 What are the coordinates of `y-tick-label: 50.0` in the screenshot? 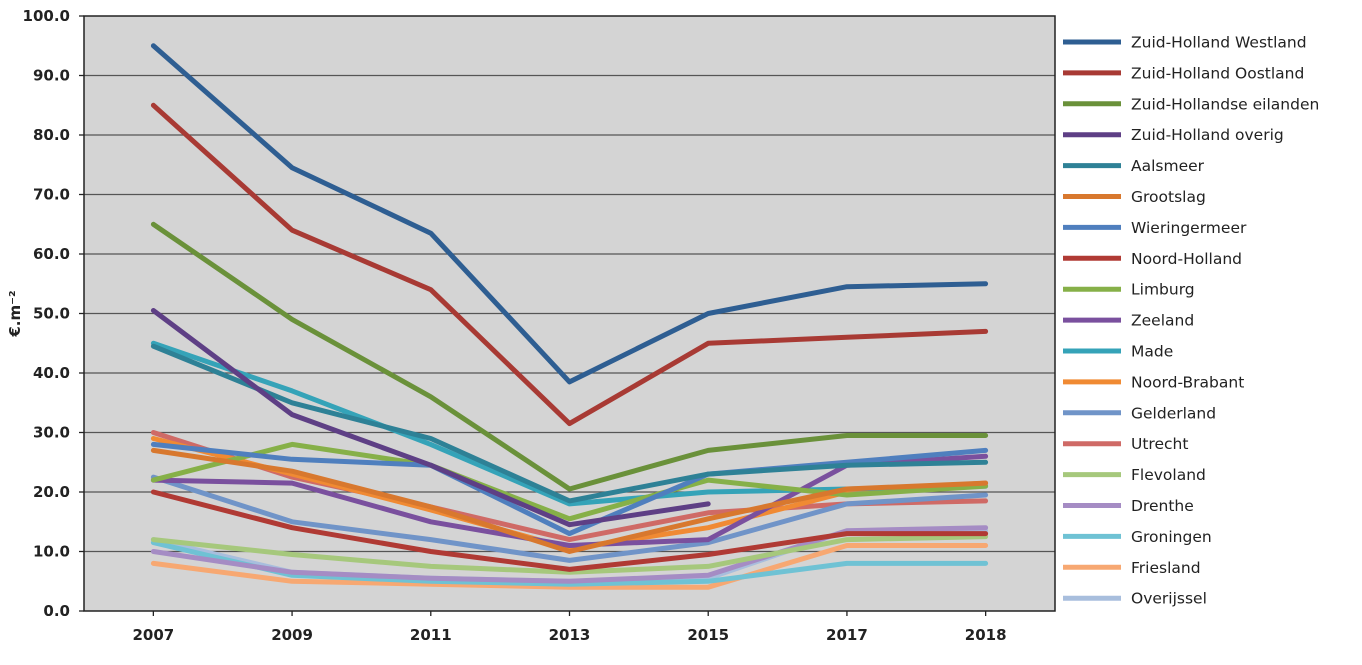 It's located at (51, 314).